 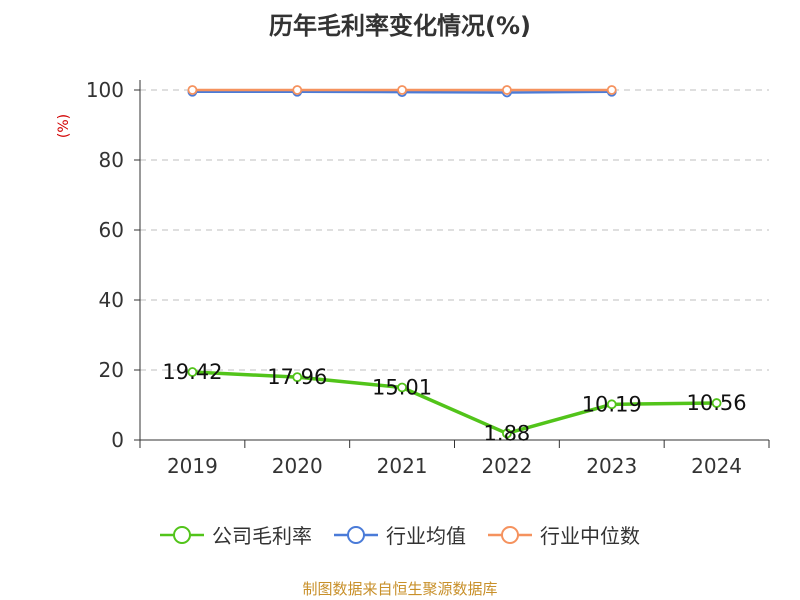 I want to click on legend-label: 公司毛利率, so click(x=262, y=536).